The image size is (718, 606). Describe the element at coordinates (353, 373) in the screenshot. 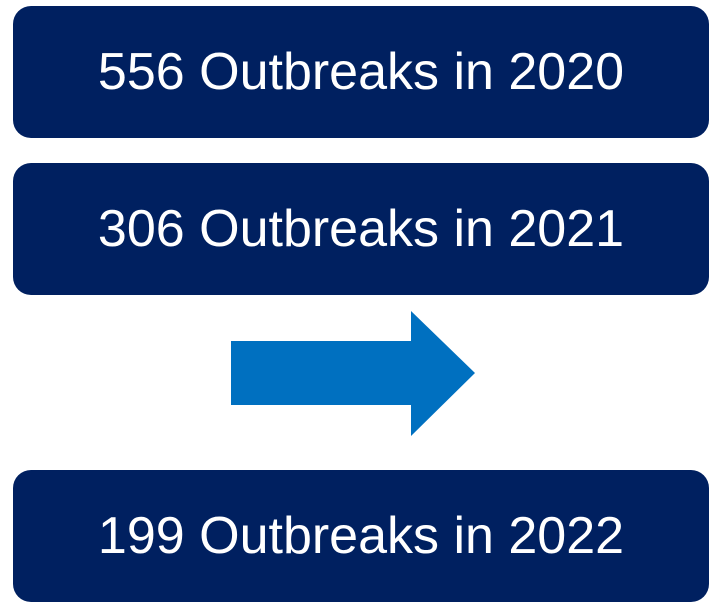

I see `arrow` at that location.